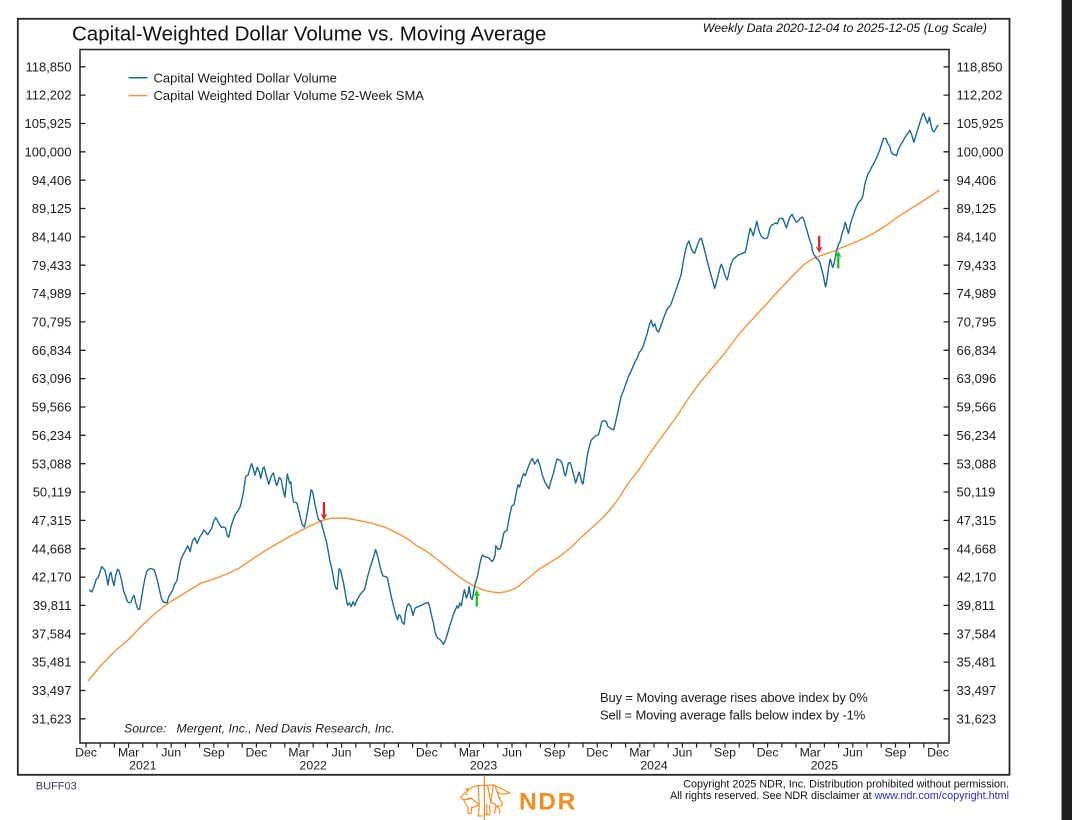 This screenshot has height=820, width=1072. What do you see at coordinates (825, 766) in the screenshot?
I see `svg-text: 2025` at bounding box center [825, 766].